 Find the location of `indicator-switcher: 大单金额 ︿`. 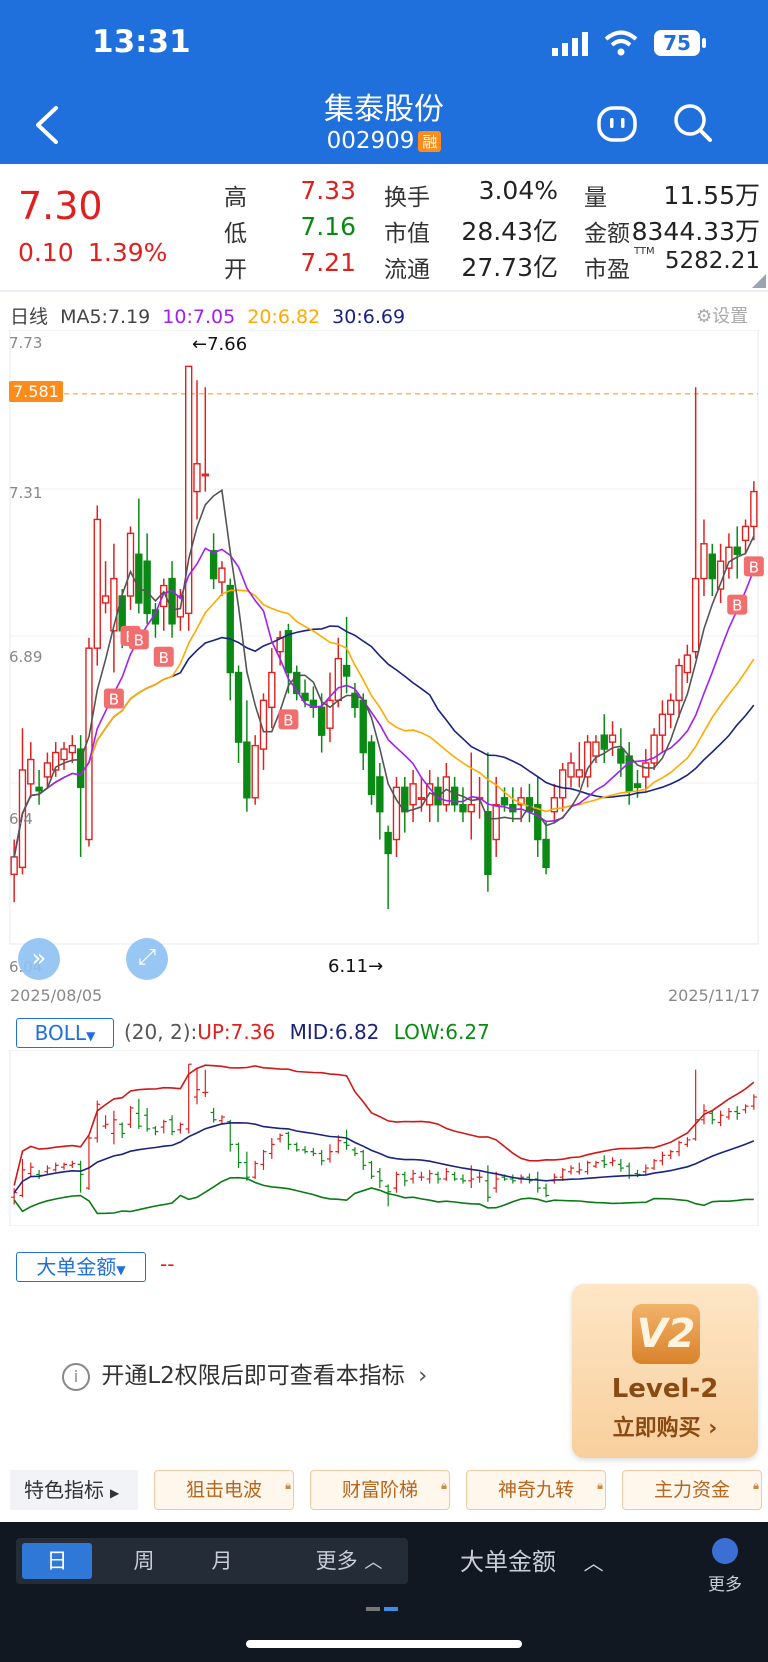

indicator-switcher: 大单金额 ︿ is located at coordinates (532, 1559).